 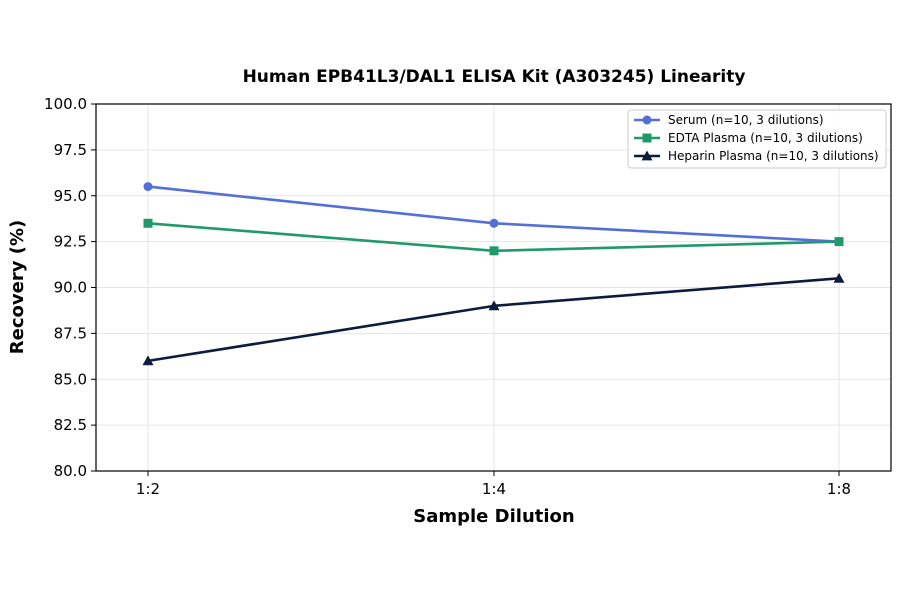 I want to click on y-tick-label: 95.0, so click(x=70, y=196).